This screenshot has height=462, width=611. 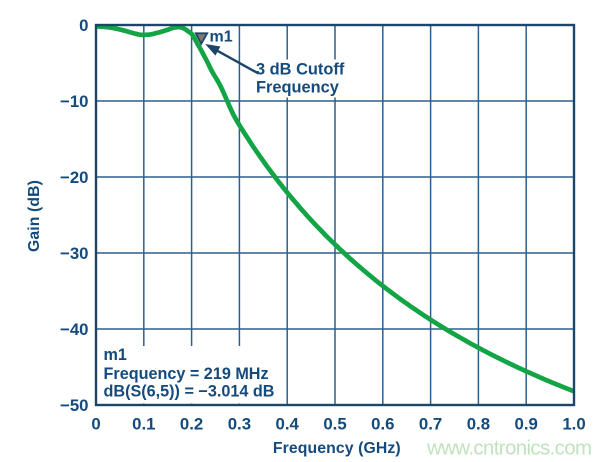 What do you see at coordinates (337, 448) in the screenshot?
I see `svg-text: Frequency (GHz)` at bounding box center [337, 448].